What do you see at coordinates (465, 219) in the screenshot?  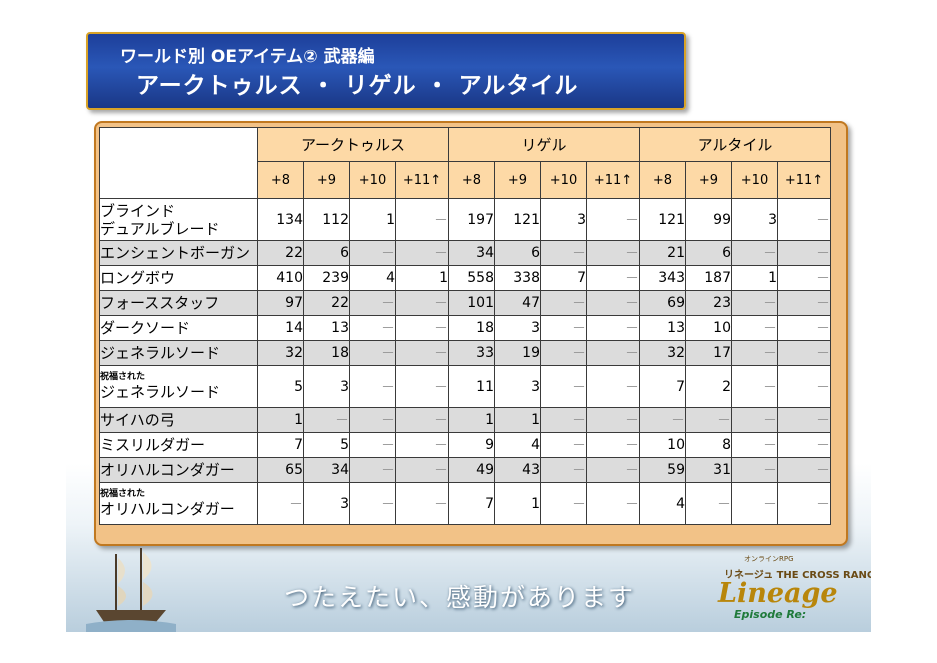 I see `table-row: ブラインド デュアルブレード 134 112 1 － 197 121 3 － 121 99 3 －` at bounding box center [465, 219].